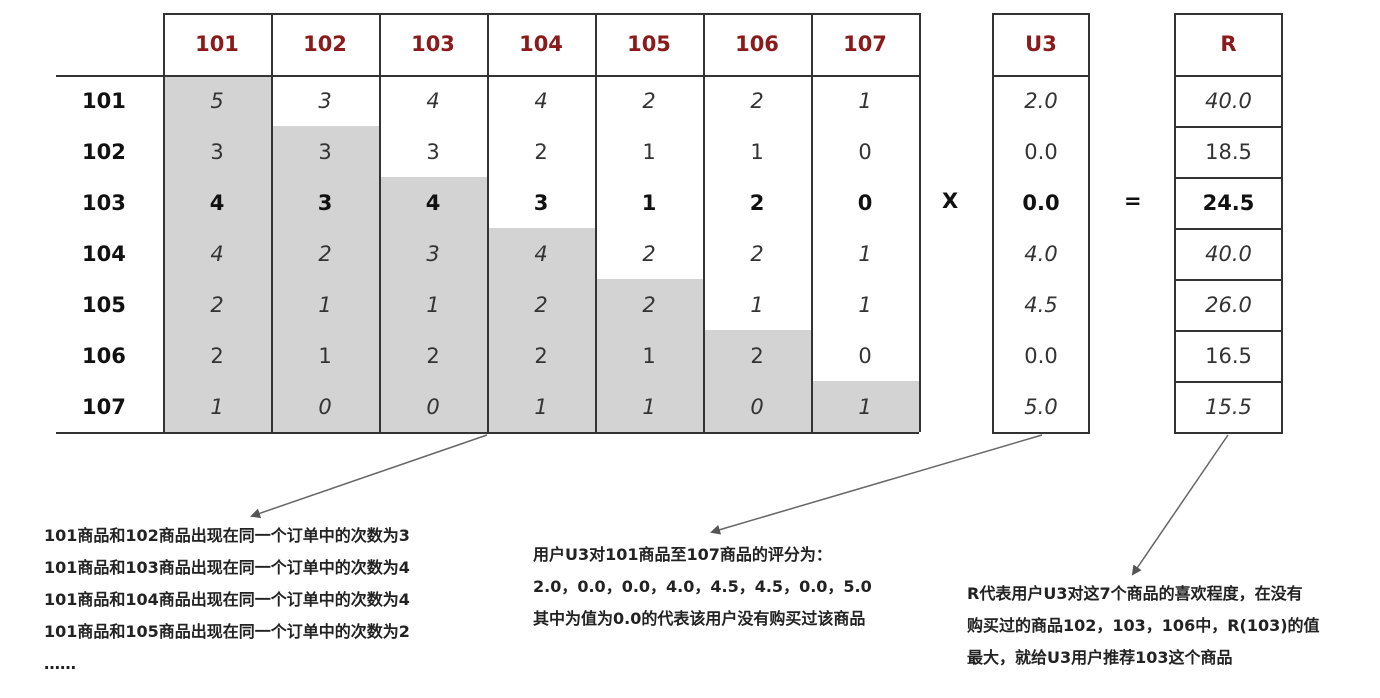 This screenshot has height=698, width=1380. I want to click on arrow-r-to-right-note, so click(1180, 505).